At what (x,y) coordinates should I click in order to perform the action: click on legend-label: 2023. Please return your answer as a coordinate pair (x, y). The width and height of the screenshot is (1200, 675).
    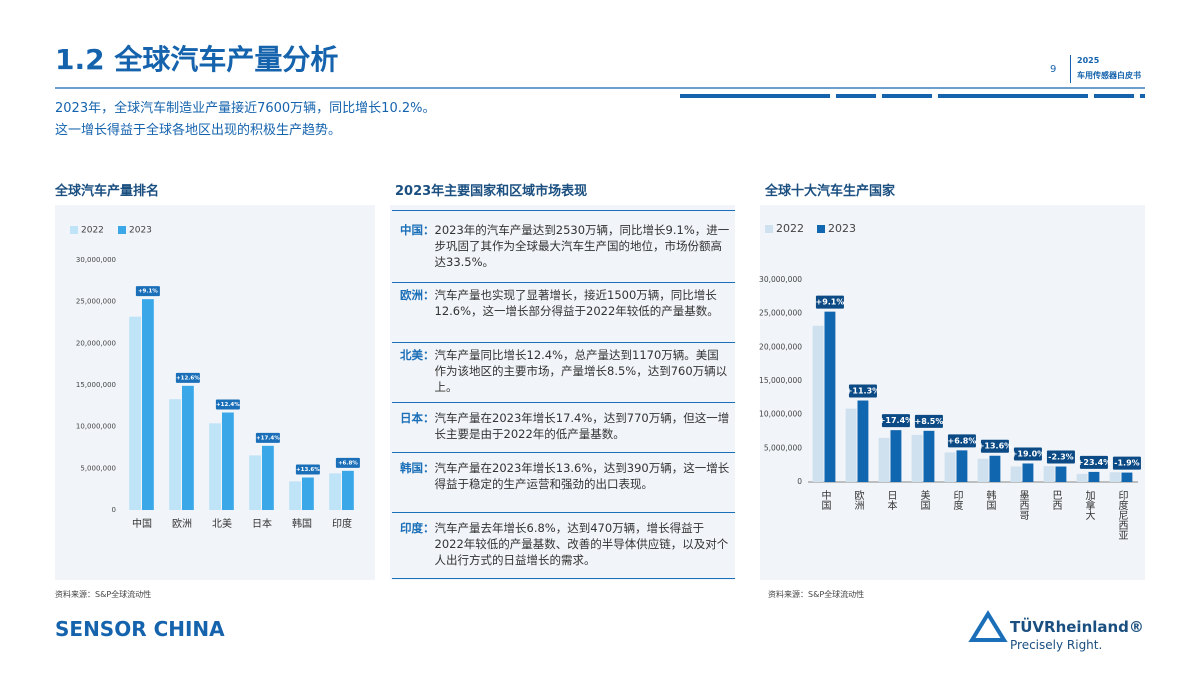
    Looking at the image, I should click on (842, 228).